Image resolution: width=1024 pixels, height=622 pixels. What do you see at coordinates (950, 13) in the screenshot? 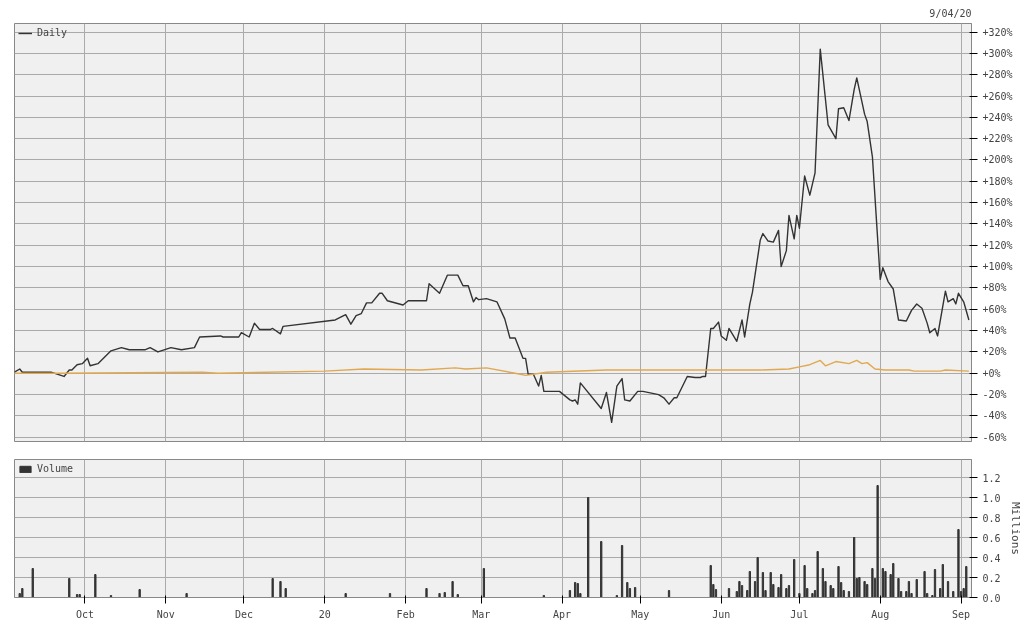
I see `text: 9/04/20` at bounding box center [950, 13].